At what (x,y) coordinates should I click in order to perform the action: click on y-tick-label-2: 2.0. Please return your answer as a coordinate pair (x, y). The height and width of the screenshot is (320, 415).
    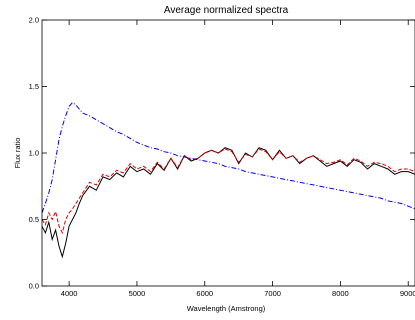
    Looking at the image, I should click on (34, 20).